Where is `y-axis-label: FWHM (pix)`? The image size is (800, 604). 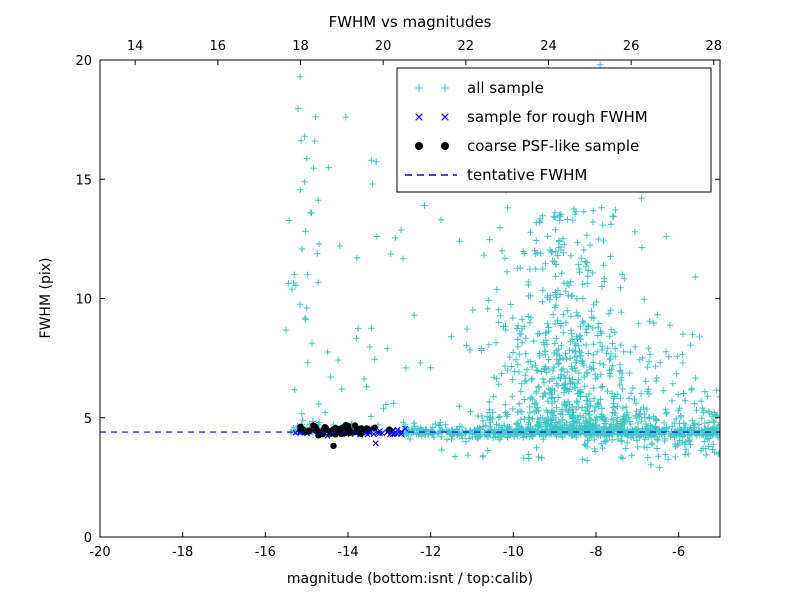
y-axis-label: FWHM (pix) is located at coordinates (46, 298).